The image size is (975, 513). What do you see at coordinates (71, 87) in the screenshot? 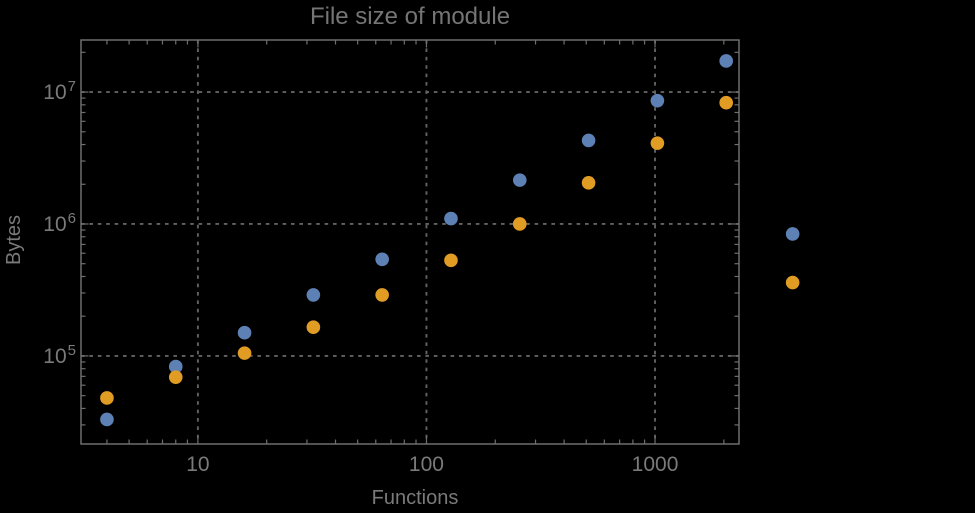
I see `y-tick-exponent: 7` at bounding box center [71, 87].